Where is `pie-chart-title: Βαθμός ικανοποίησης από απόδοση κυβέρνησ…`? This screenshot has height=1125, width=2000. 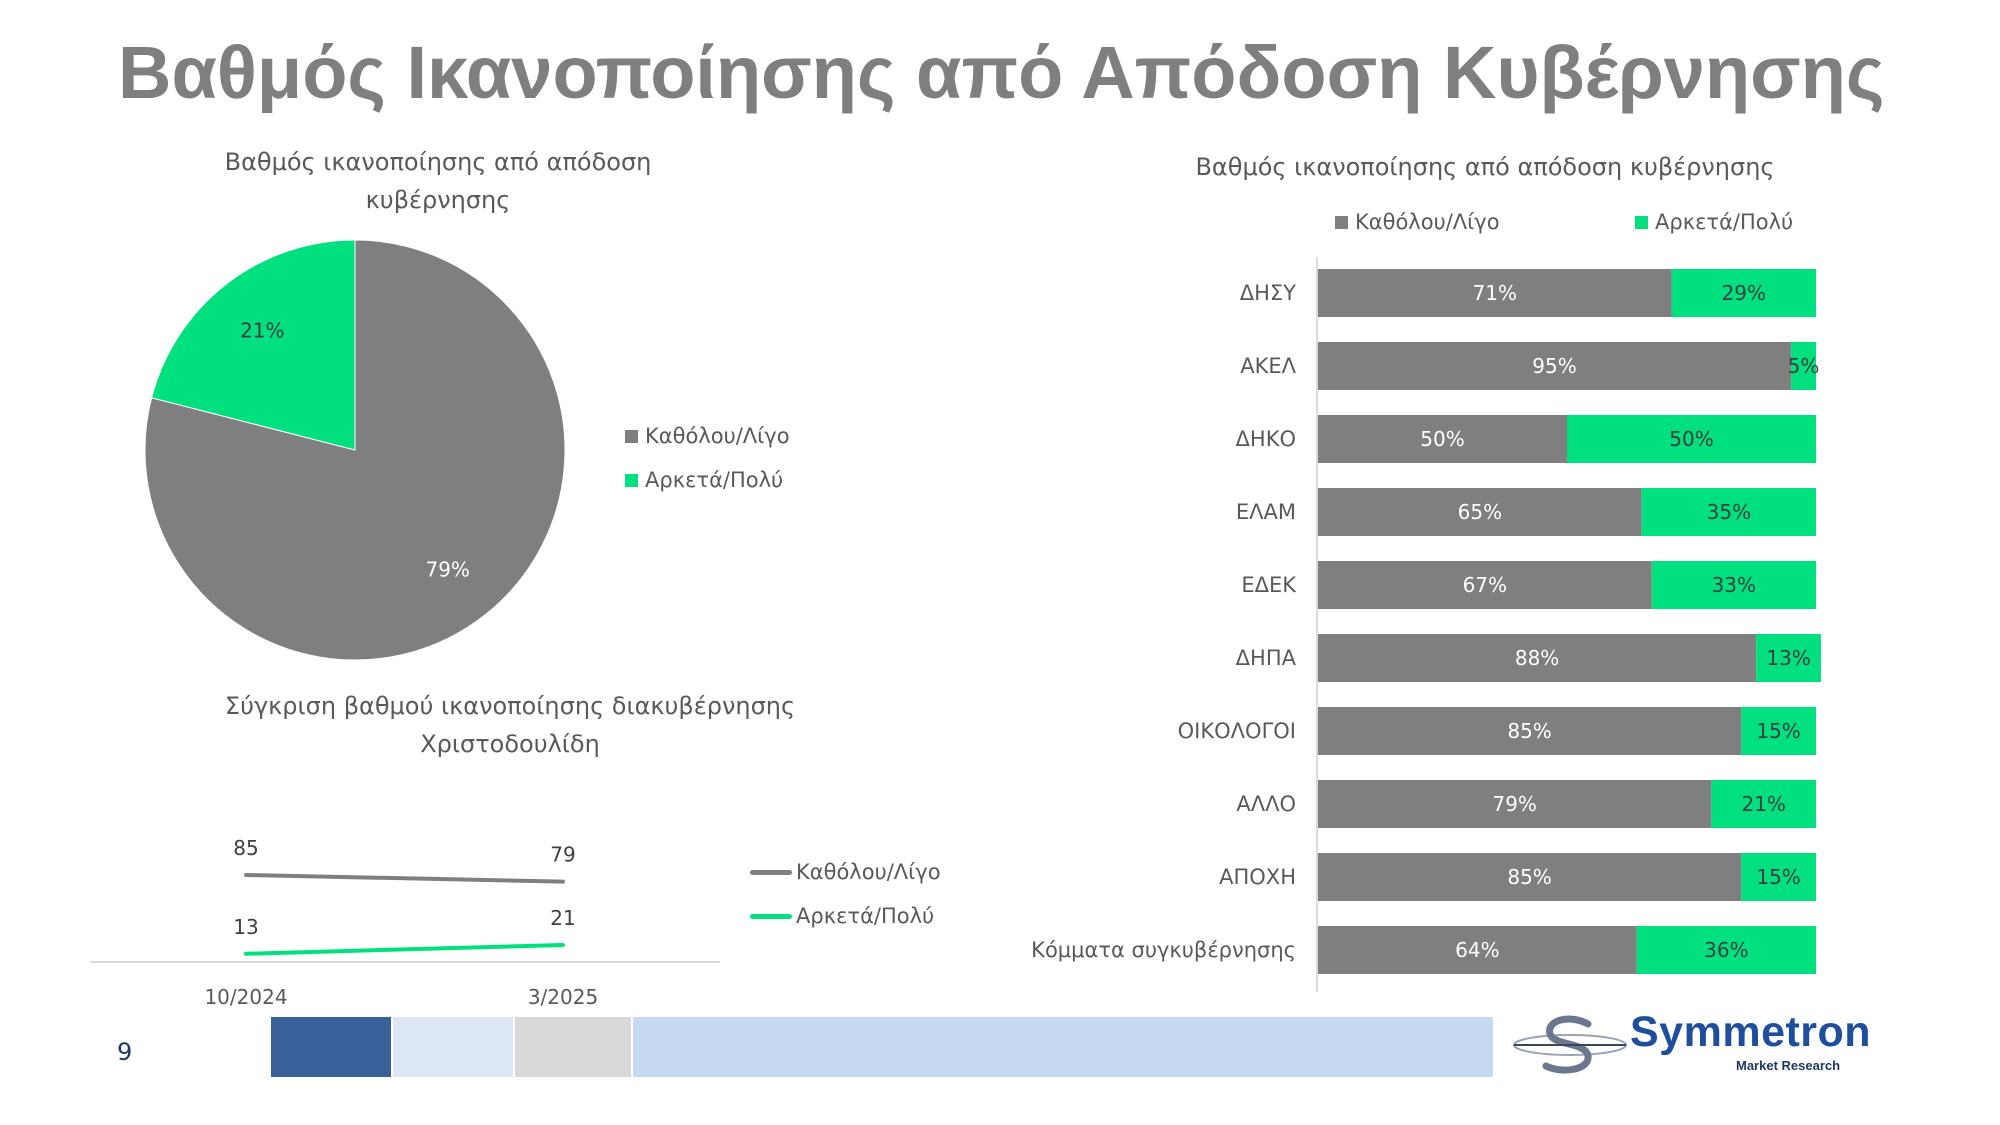 pie-chart-title: Βαθμός ικανοποίησης από απόδοση κυβέρνησ… is located at coordinates (438, 181).